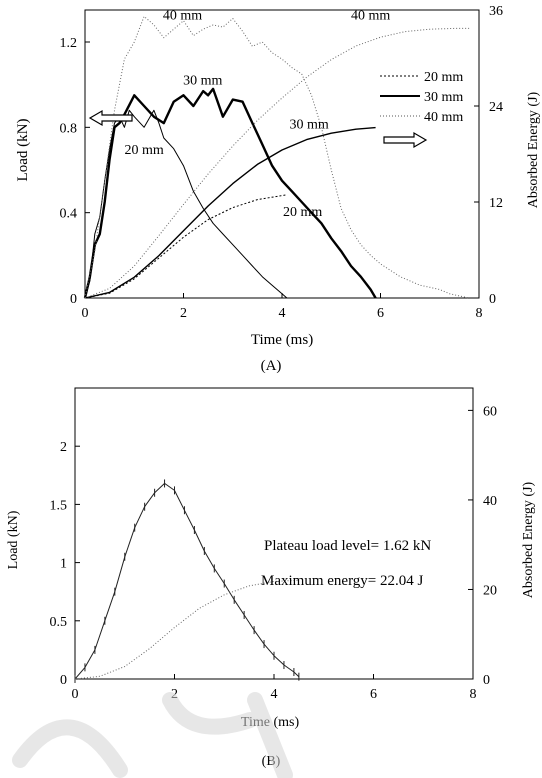 The image size is (542, 778). What do you see at coordinates (186, 629) in the screenshot?
I see `energy-line` at bounding box center [186, 629].